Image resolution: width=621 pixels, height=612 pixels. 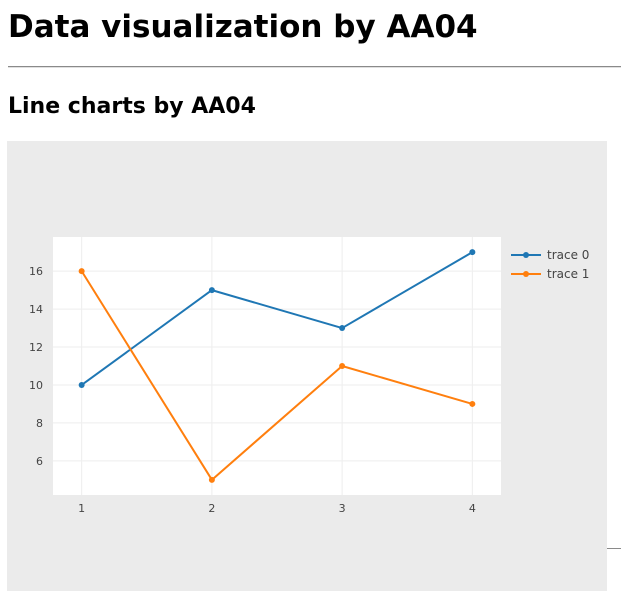 I want to click on y-tick-label: 10, so click(x=36, y=385).